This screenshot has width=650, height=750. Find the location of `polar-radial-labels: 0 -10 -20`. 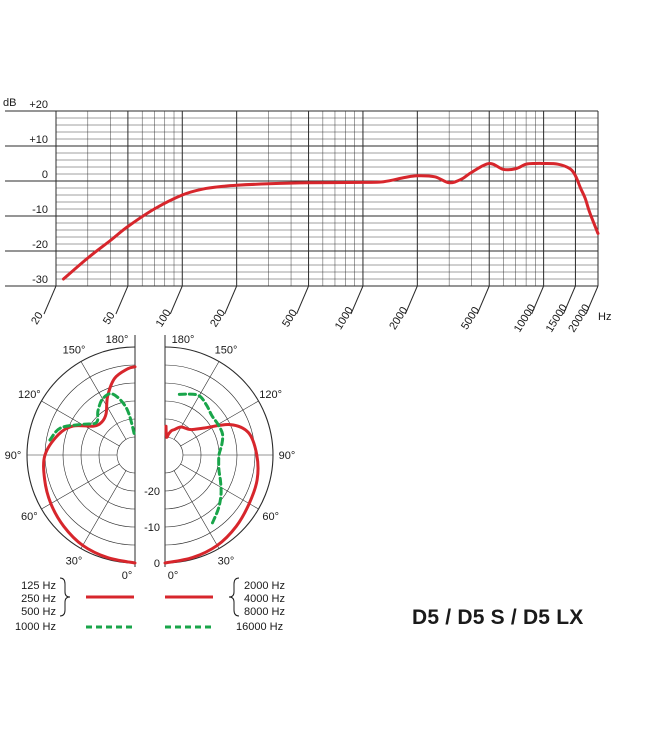

polar-radial-labels: 0 -10 -20 is located at coordinates (152, 528).